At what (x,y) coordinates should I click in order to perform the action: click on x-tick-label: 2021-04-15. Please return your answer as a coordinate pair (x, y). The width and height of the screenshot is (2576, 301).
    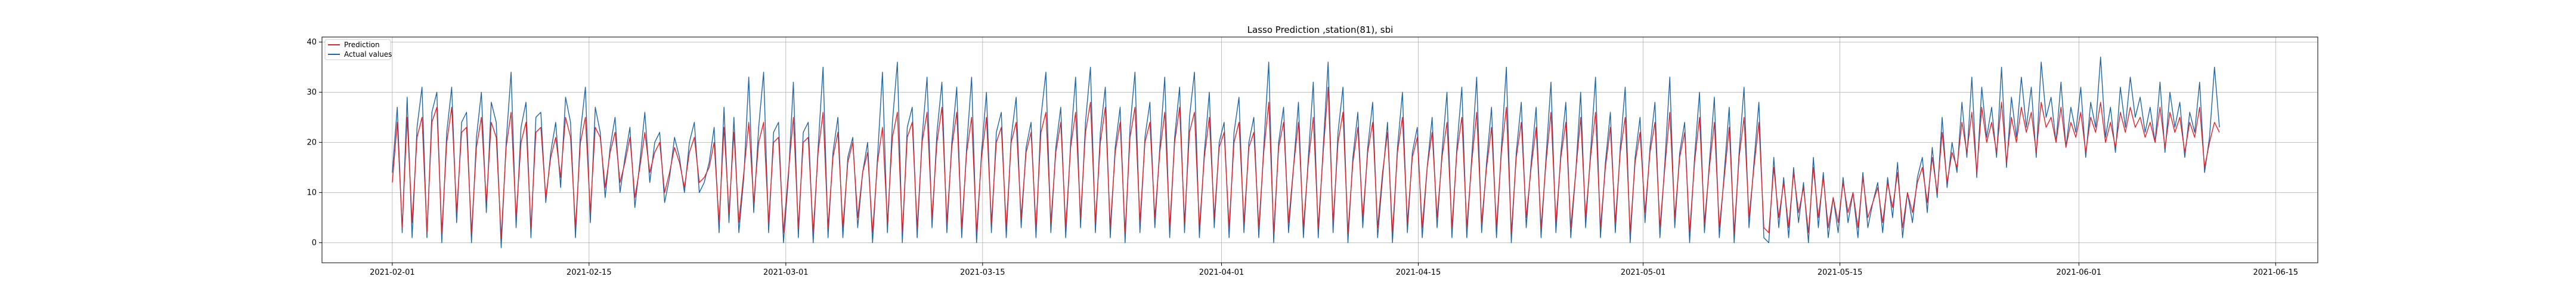
    Looking at the image, I should click on (1418, 272).